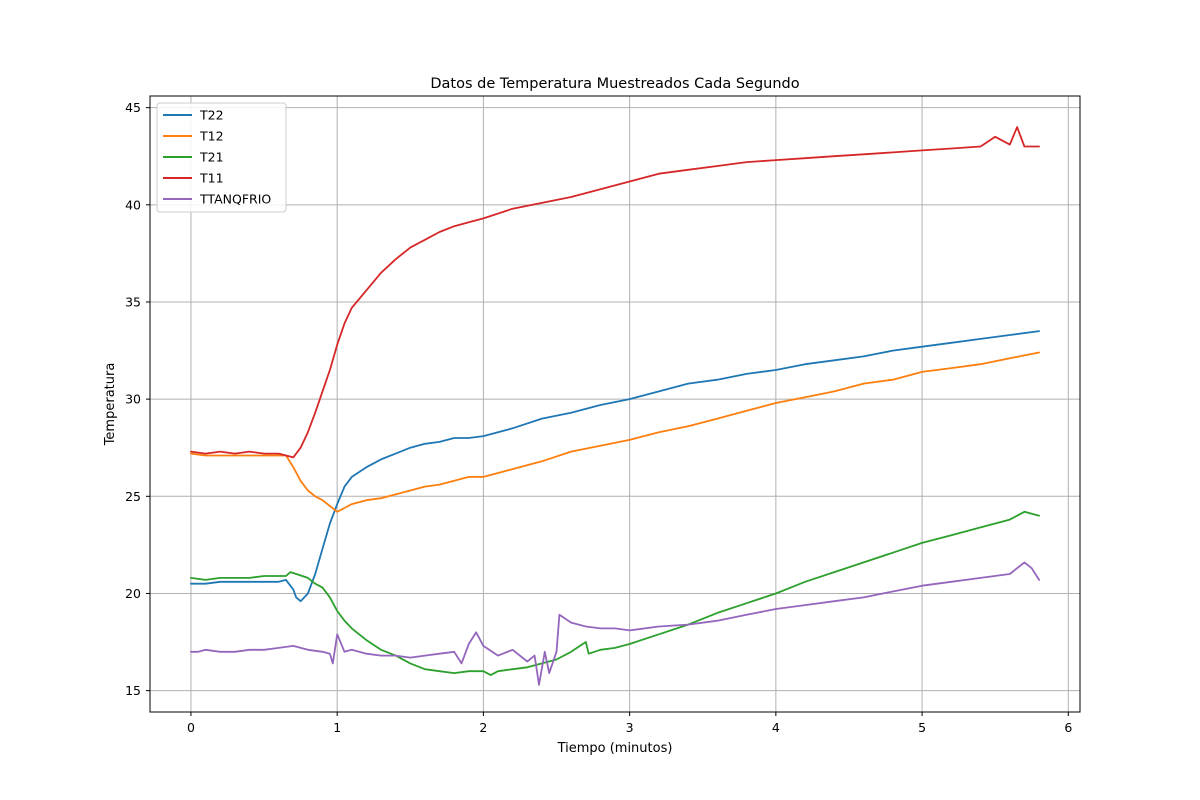 The image size is (1200, 800). Describe the element at coordinates (110, 405) in the screenshot. I see `y-axis-label: Temperatura` at that location.